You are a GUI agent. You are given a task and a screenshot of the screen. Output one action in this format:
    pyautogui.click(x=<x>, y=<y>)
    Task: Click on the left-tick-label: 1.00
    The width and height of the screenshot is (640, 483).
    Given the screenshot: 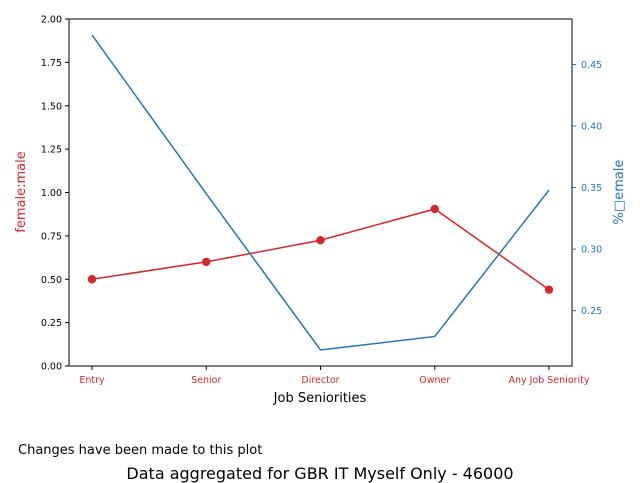 What is the action you would take?
    pyautogui.click(x=51, y=193)
    